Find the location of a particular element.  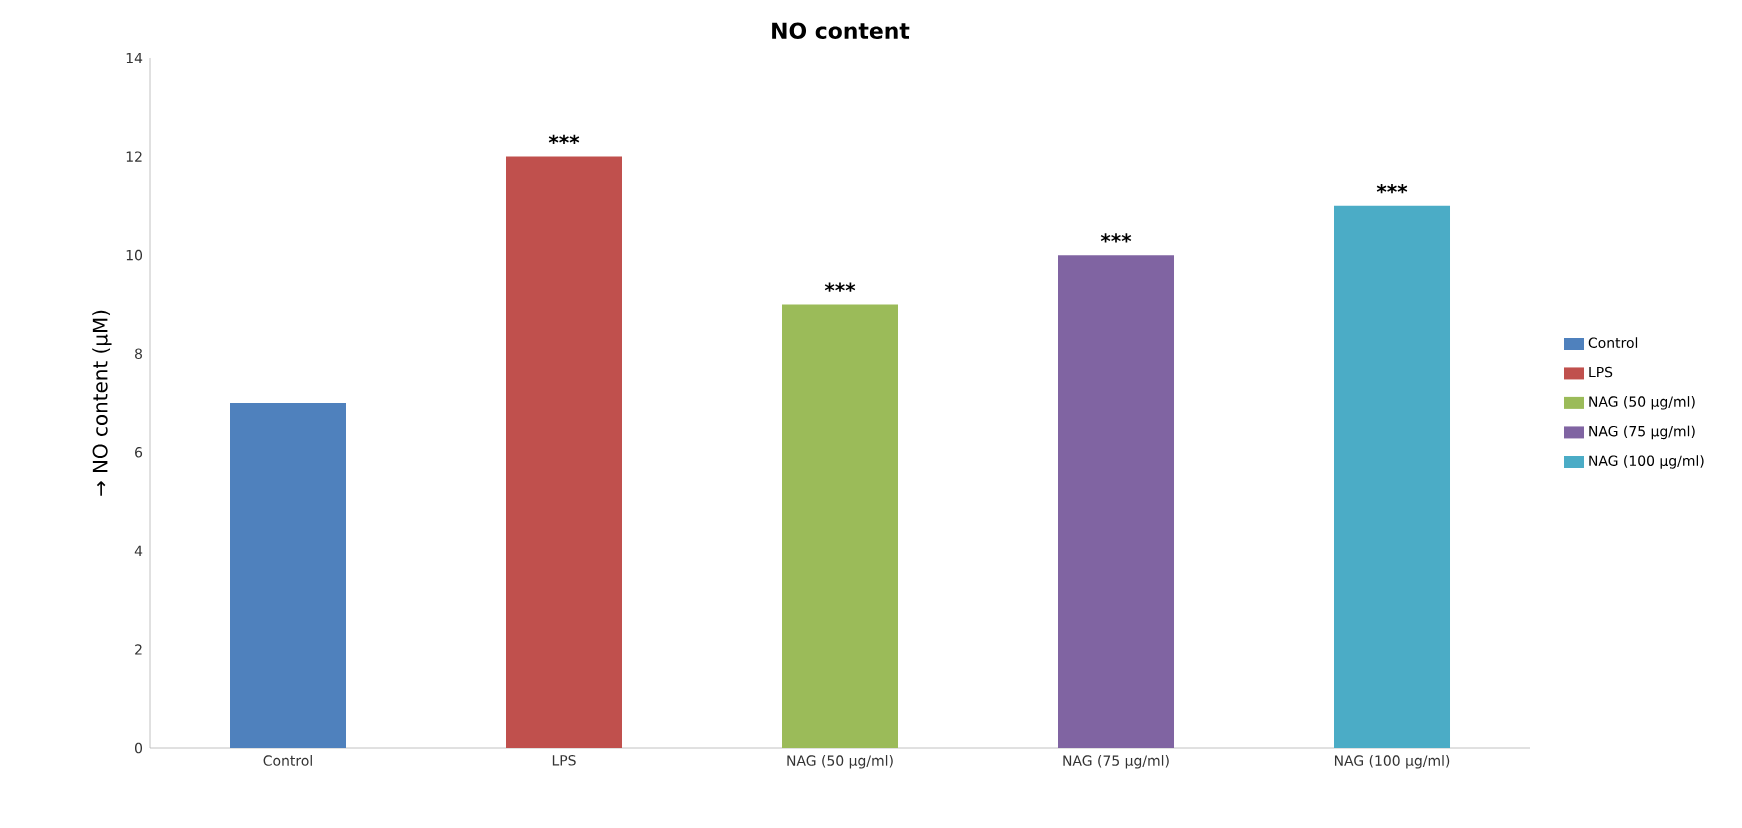

chart-title: NO content is located at coordinates (841, 30).